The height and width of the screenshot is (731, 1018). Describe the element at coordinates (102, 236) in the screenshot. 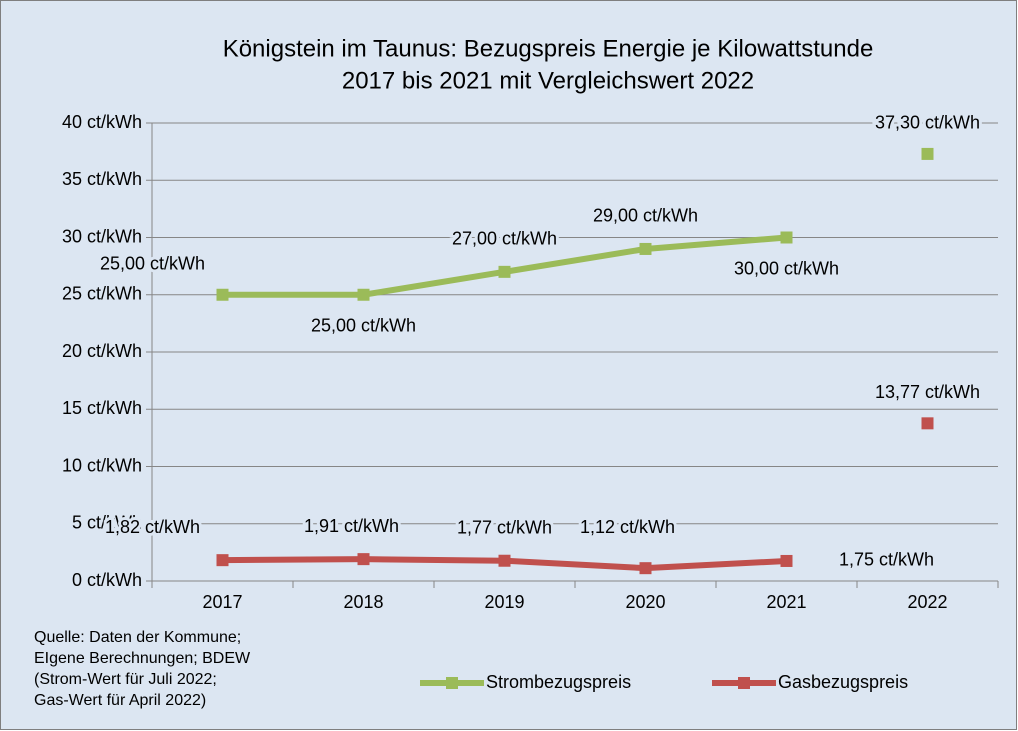

I see `y-tick-label: 30 ct/kWh` at that location.